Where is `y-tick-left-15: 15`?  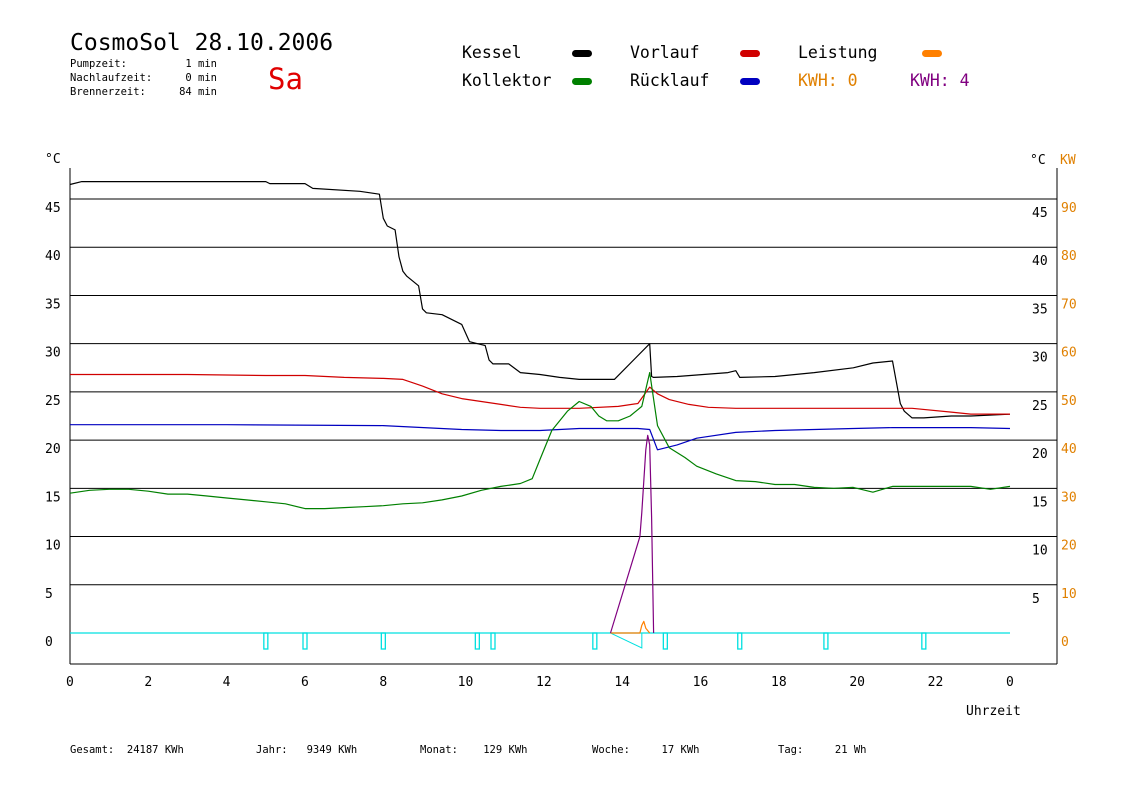
y-tick-left-15: 15 is located at coordinates (53, 497).